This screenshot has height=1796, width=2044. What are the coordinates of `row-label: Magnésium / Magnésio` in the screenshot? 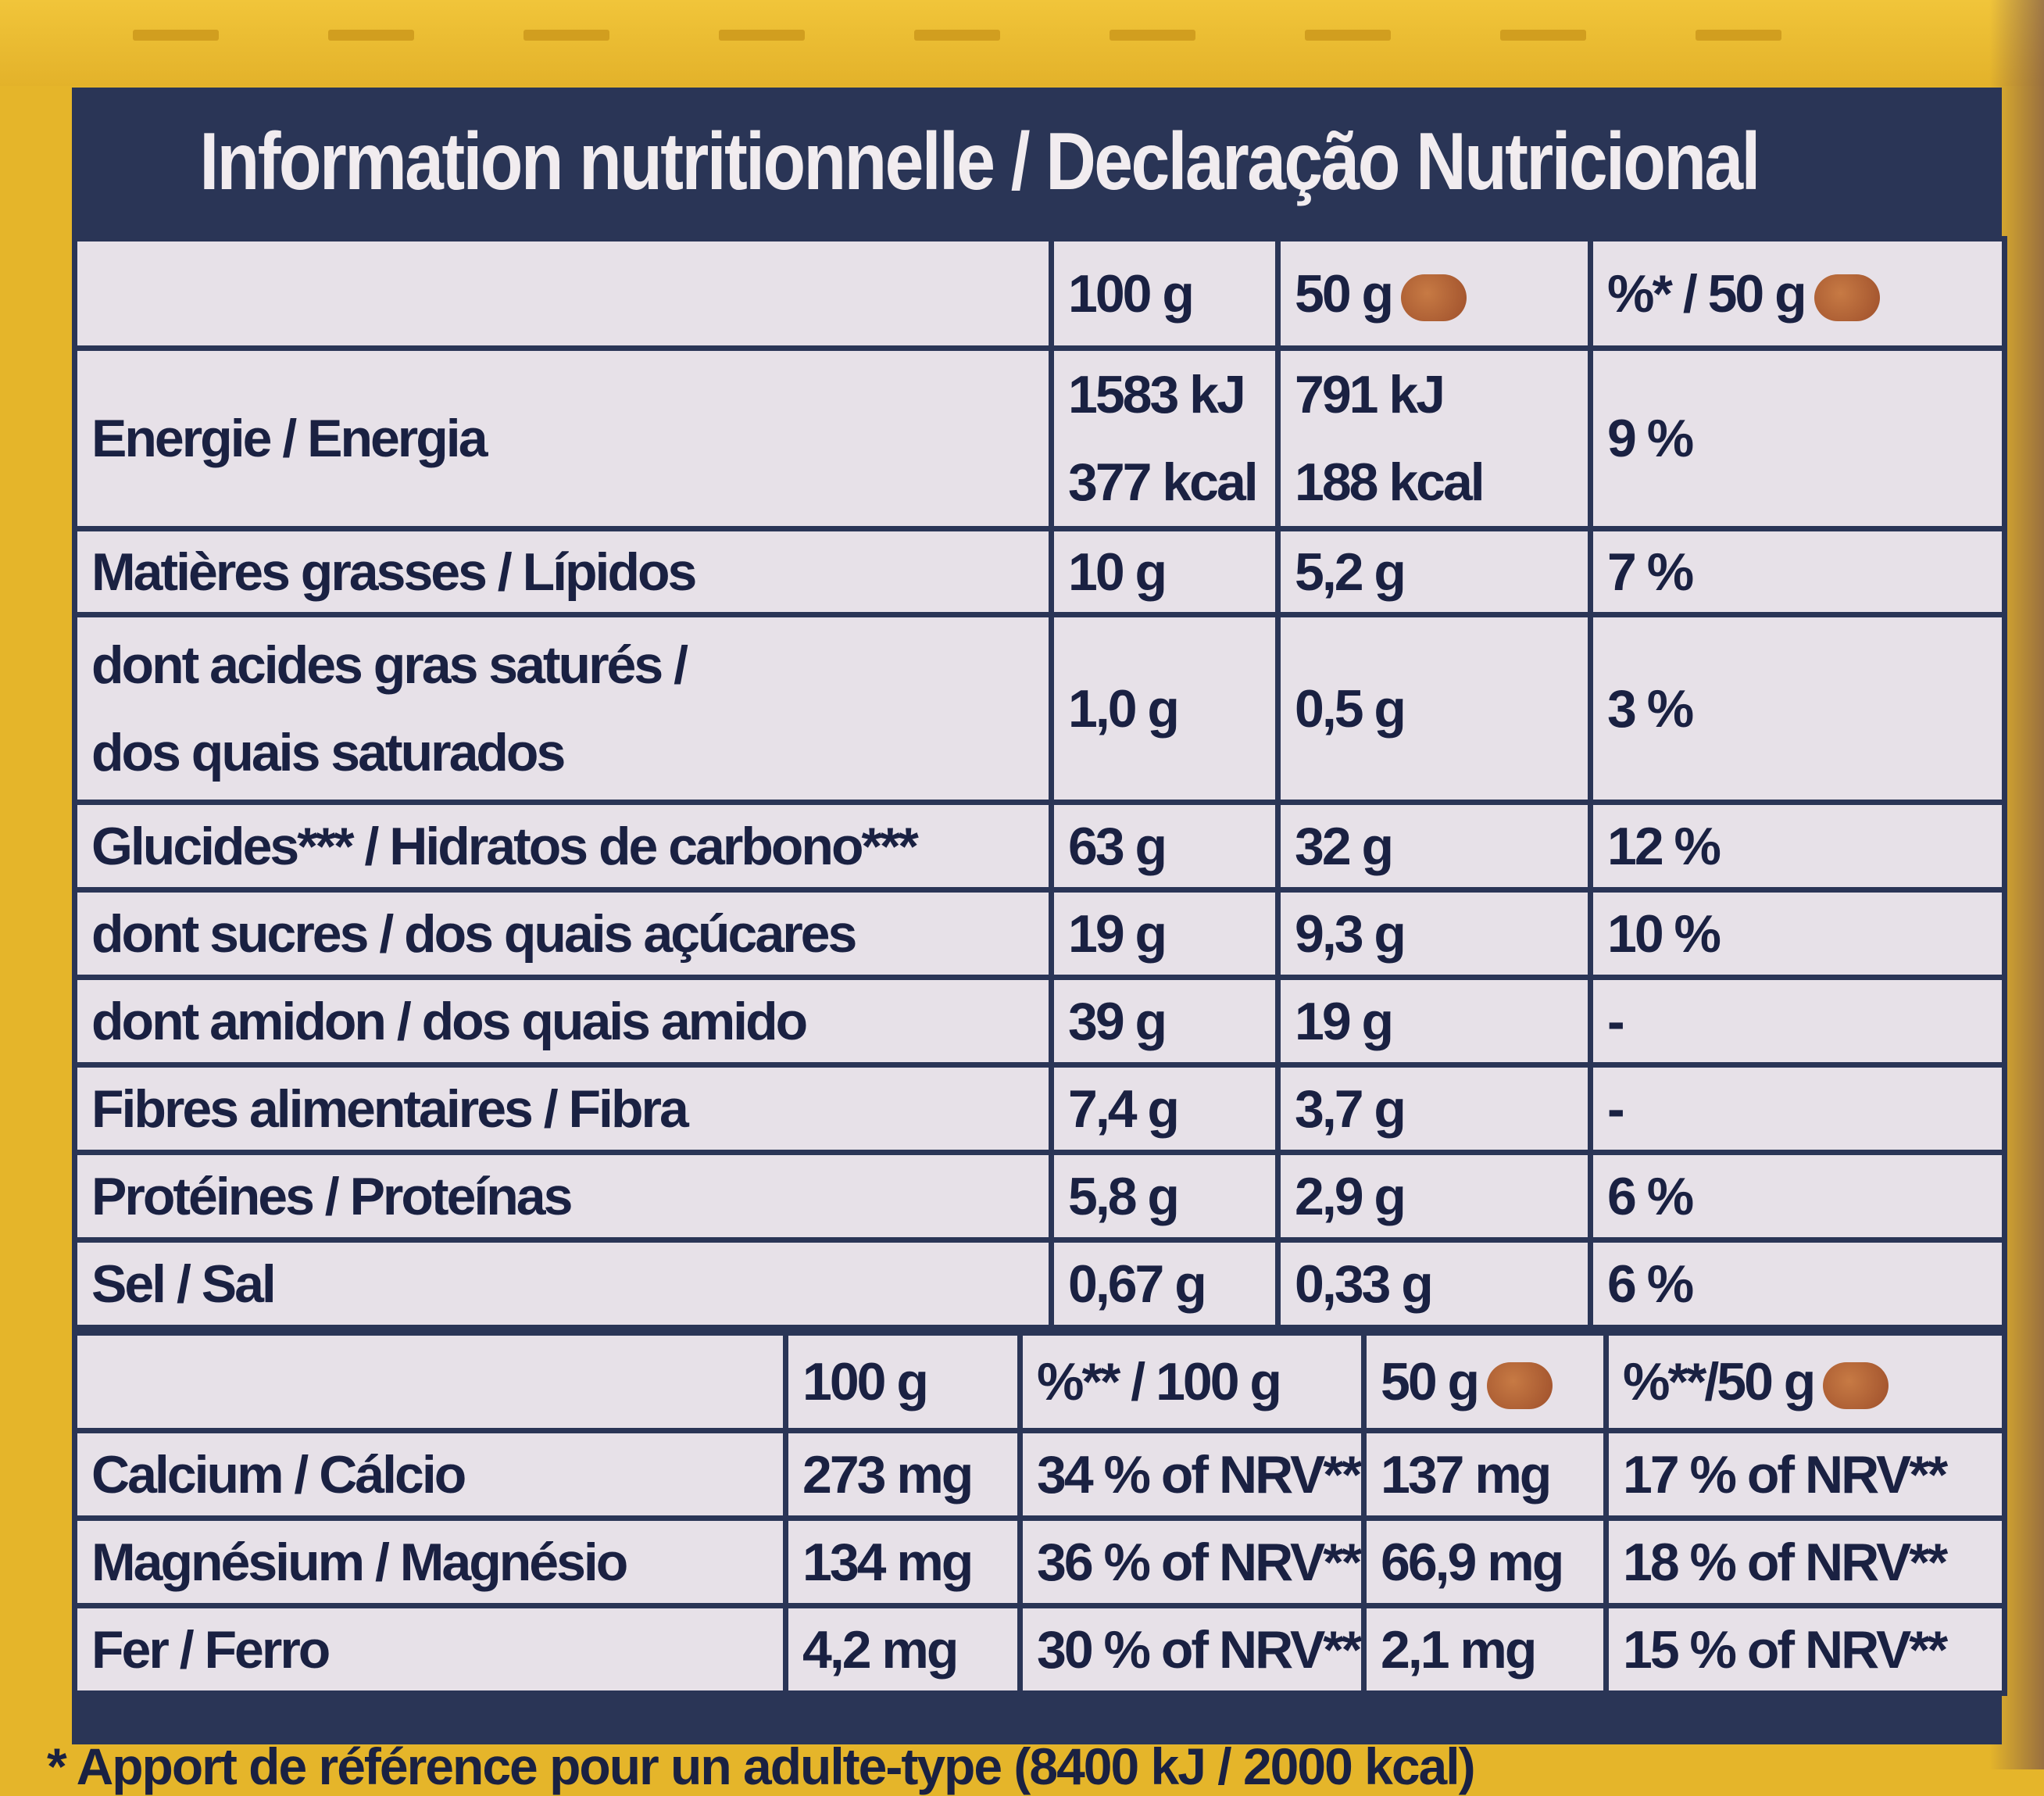 It's located at (430, 1561).